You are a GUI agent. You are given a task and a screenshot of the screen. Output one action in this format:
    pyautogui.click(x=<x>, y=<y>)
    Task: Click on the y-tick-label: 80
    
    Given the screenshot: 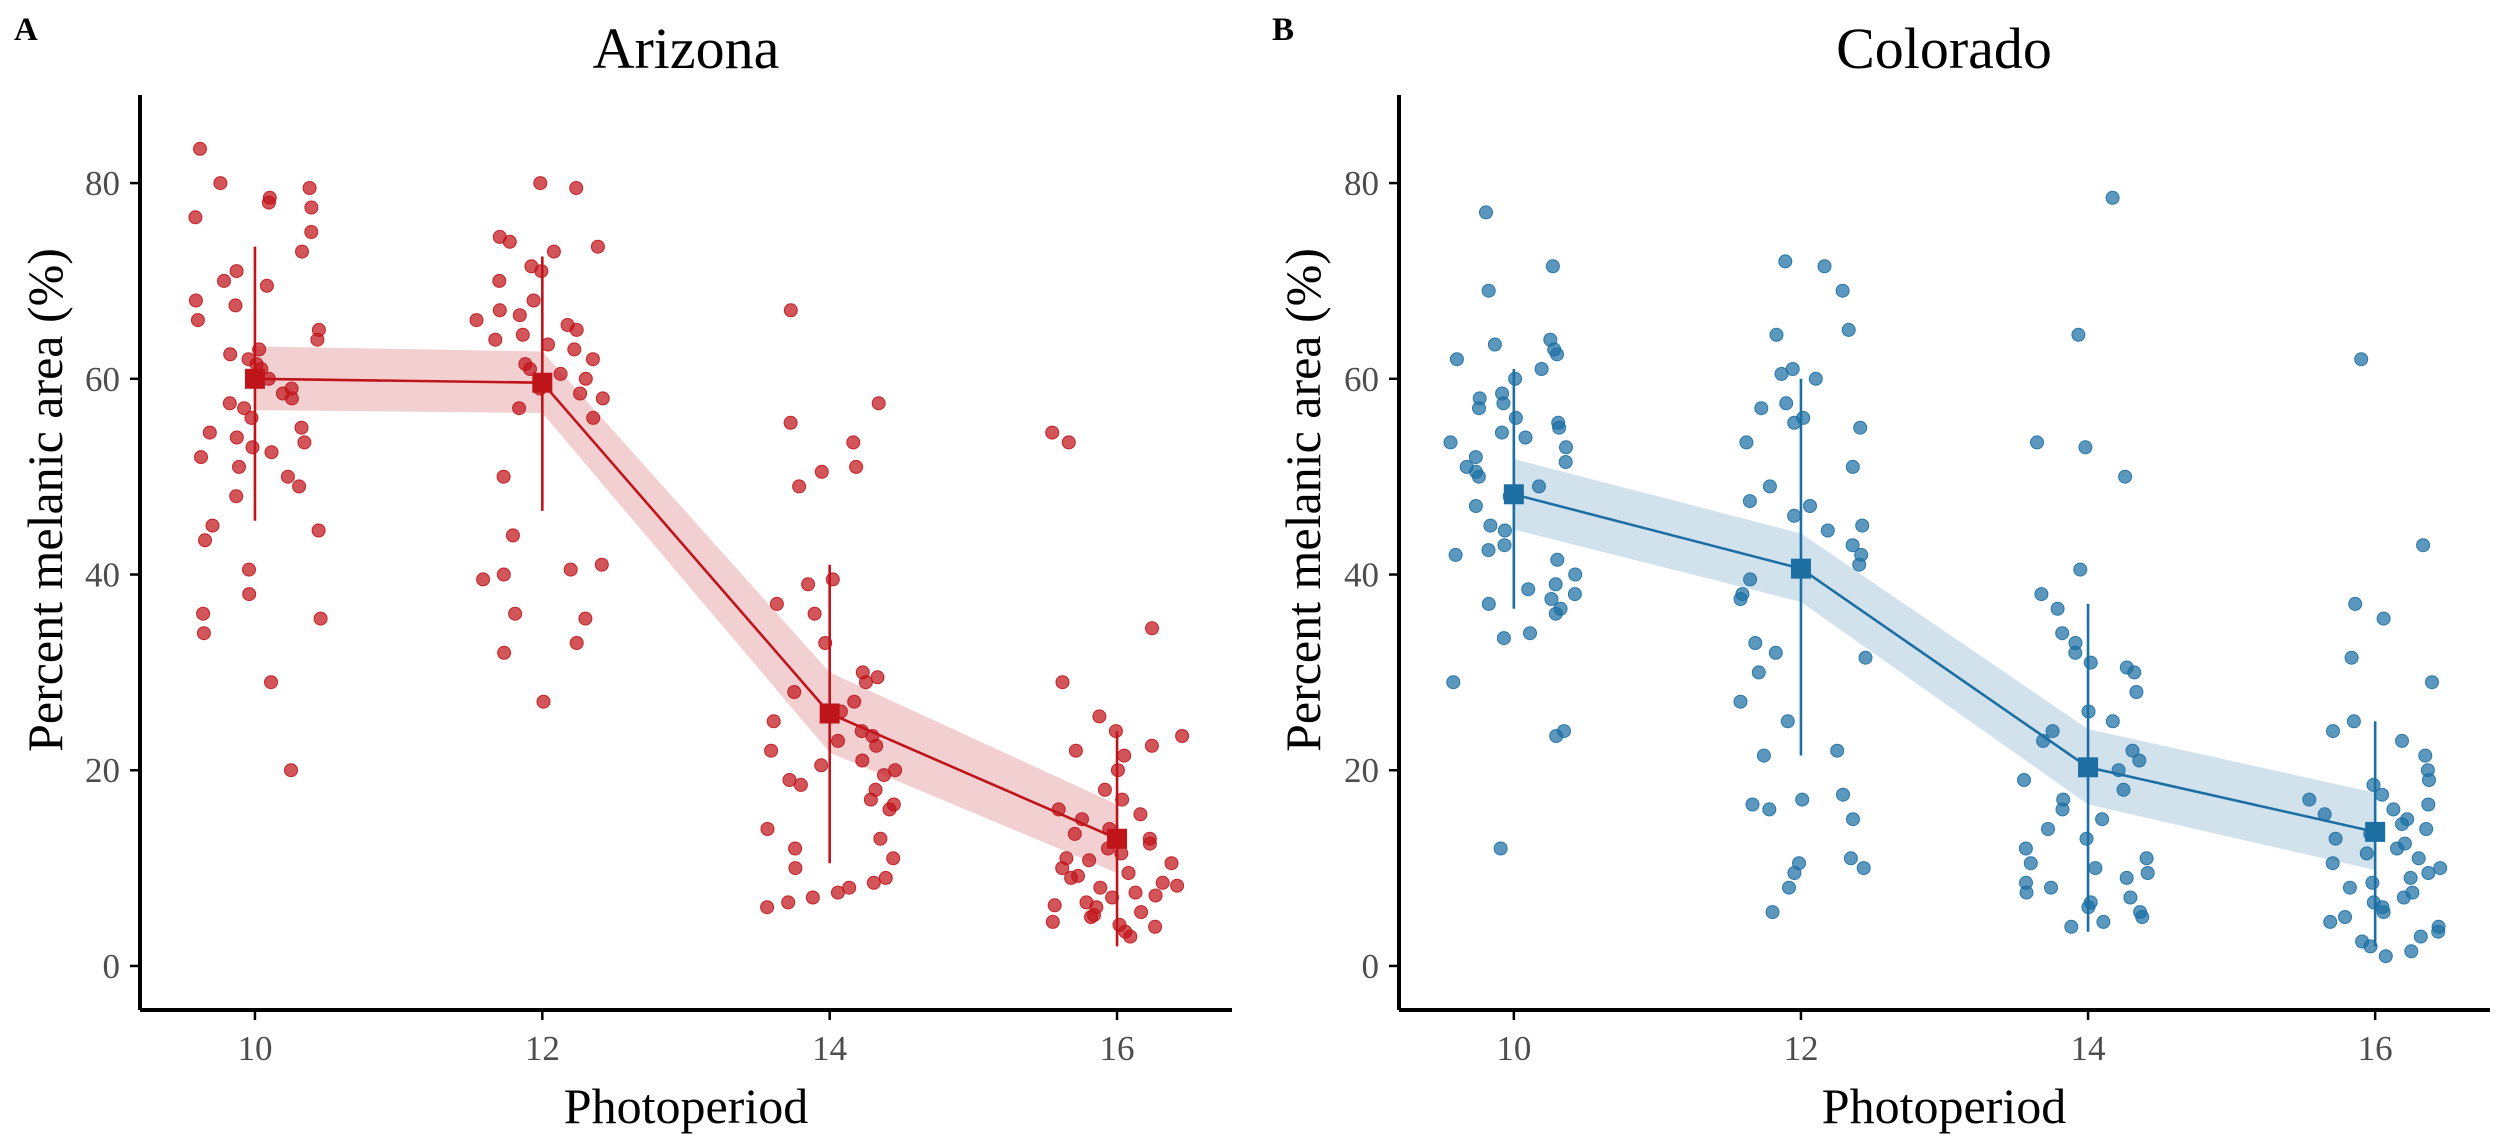 What is the action you would take?
    pyautogui.click(x=1361, y=183)
    